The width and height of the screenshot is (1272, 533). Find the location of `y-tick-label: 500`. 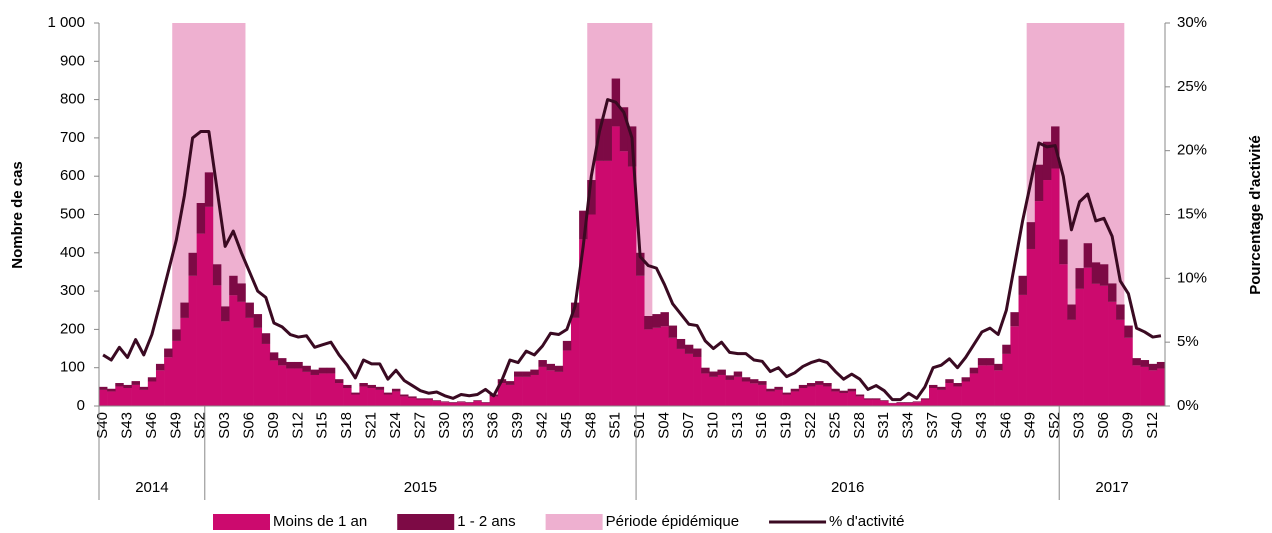

y-tick-label: 500 is located at coordinates (72, 213).